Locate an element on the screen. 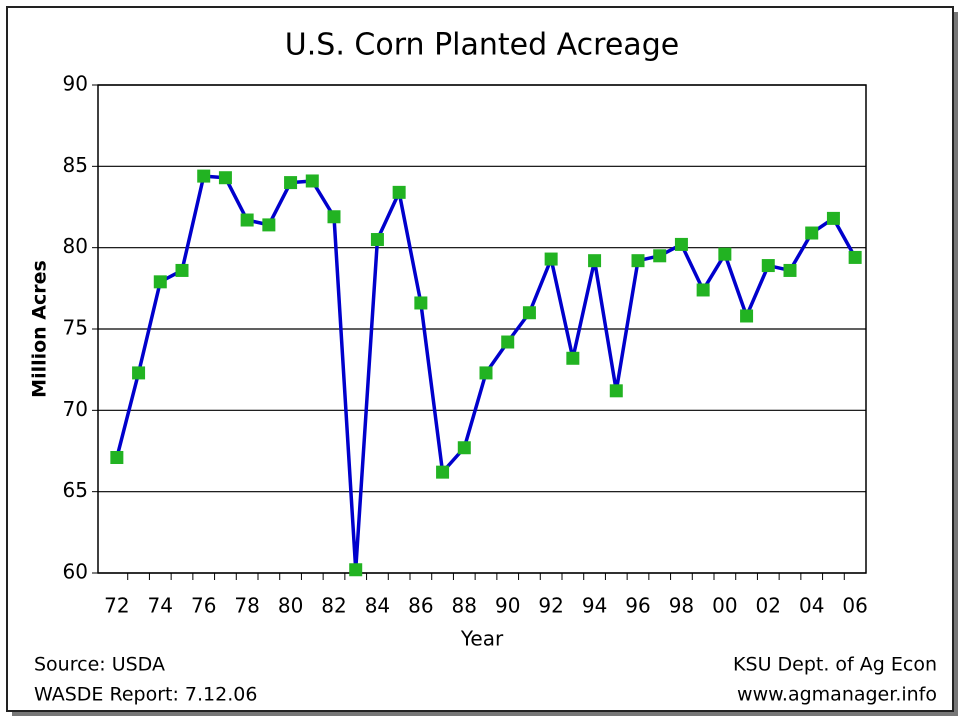  y-tick-label: 70 is located at coordinates (75, 409).